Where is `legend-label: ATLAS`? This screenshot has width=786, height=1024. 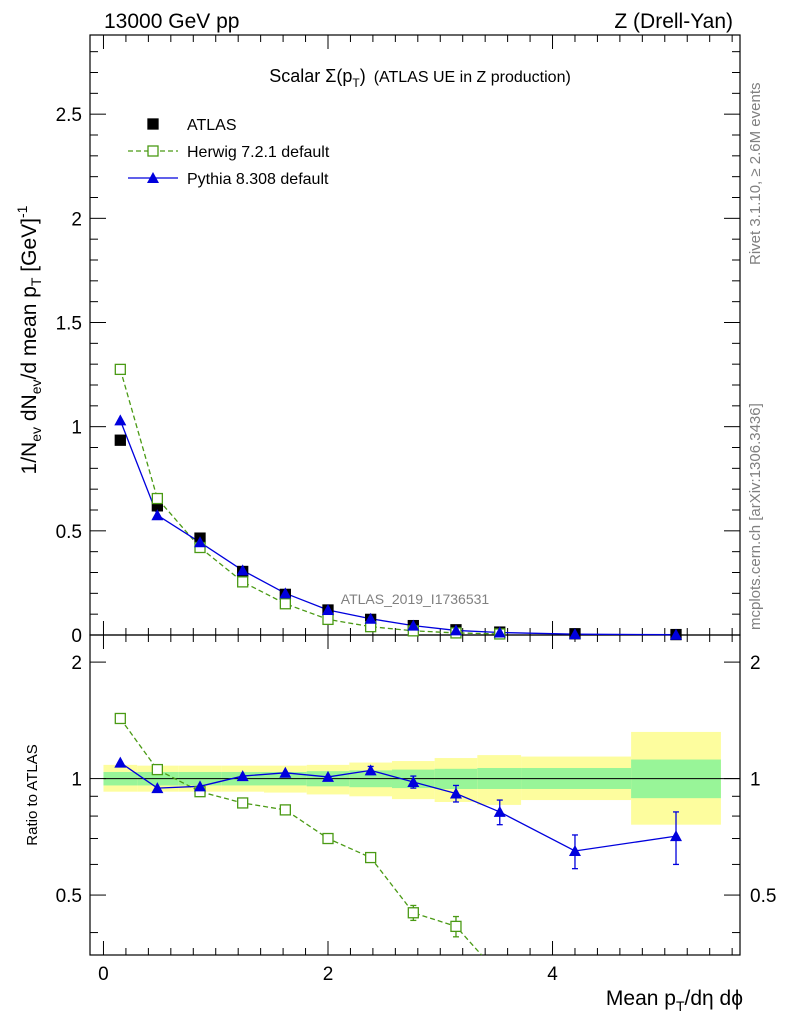 legend-label: ATLAS is located at coordinates (212, 125).